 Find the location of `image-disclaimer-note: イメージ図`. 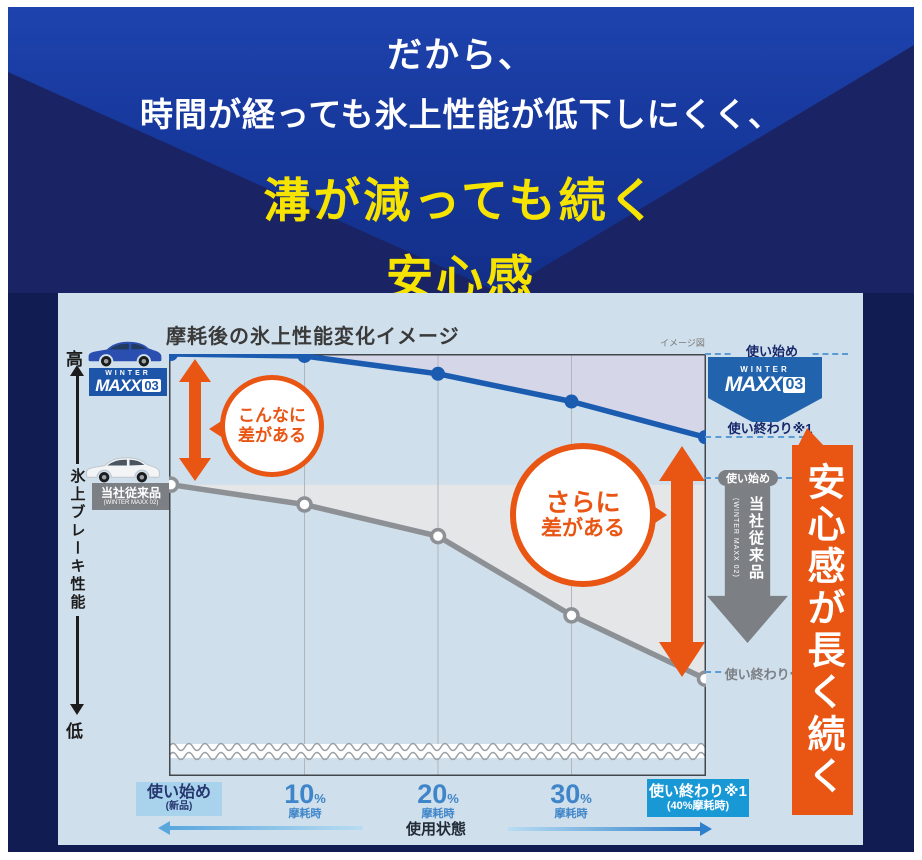

image-disclaimer-note: イメージ図 is located at coordinates (682, 343).